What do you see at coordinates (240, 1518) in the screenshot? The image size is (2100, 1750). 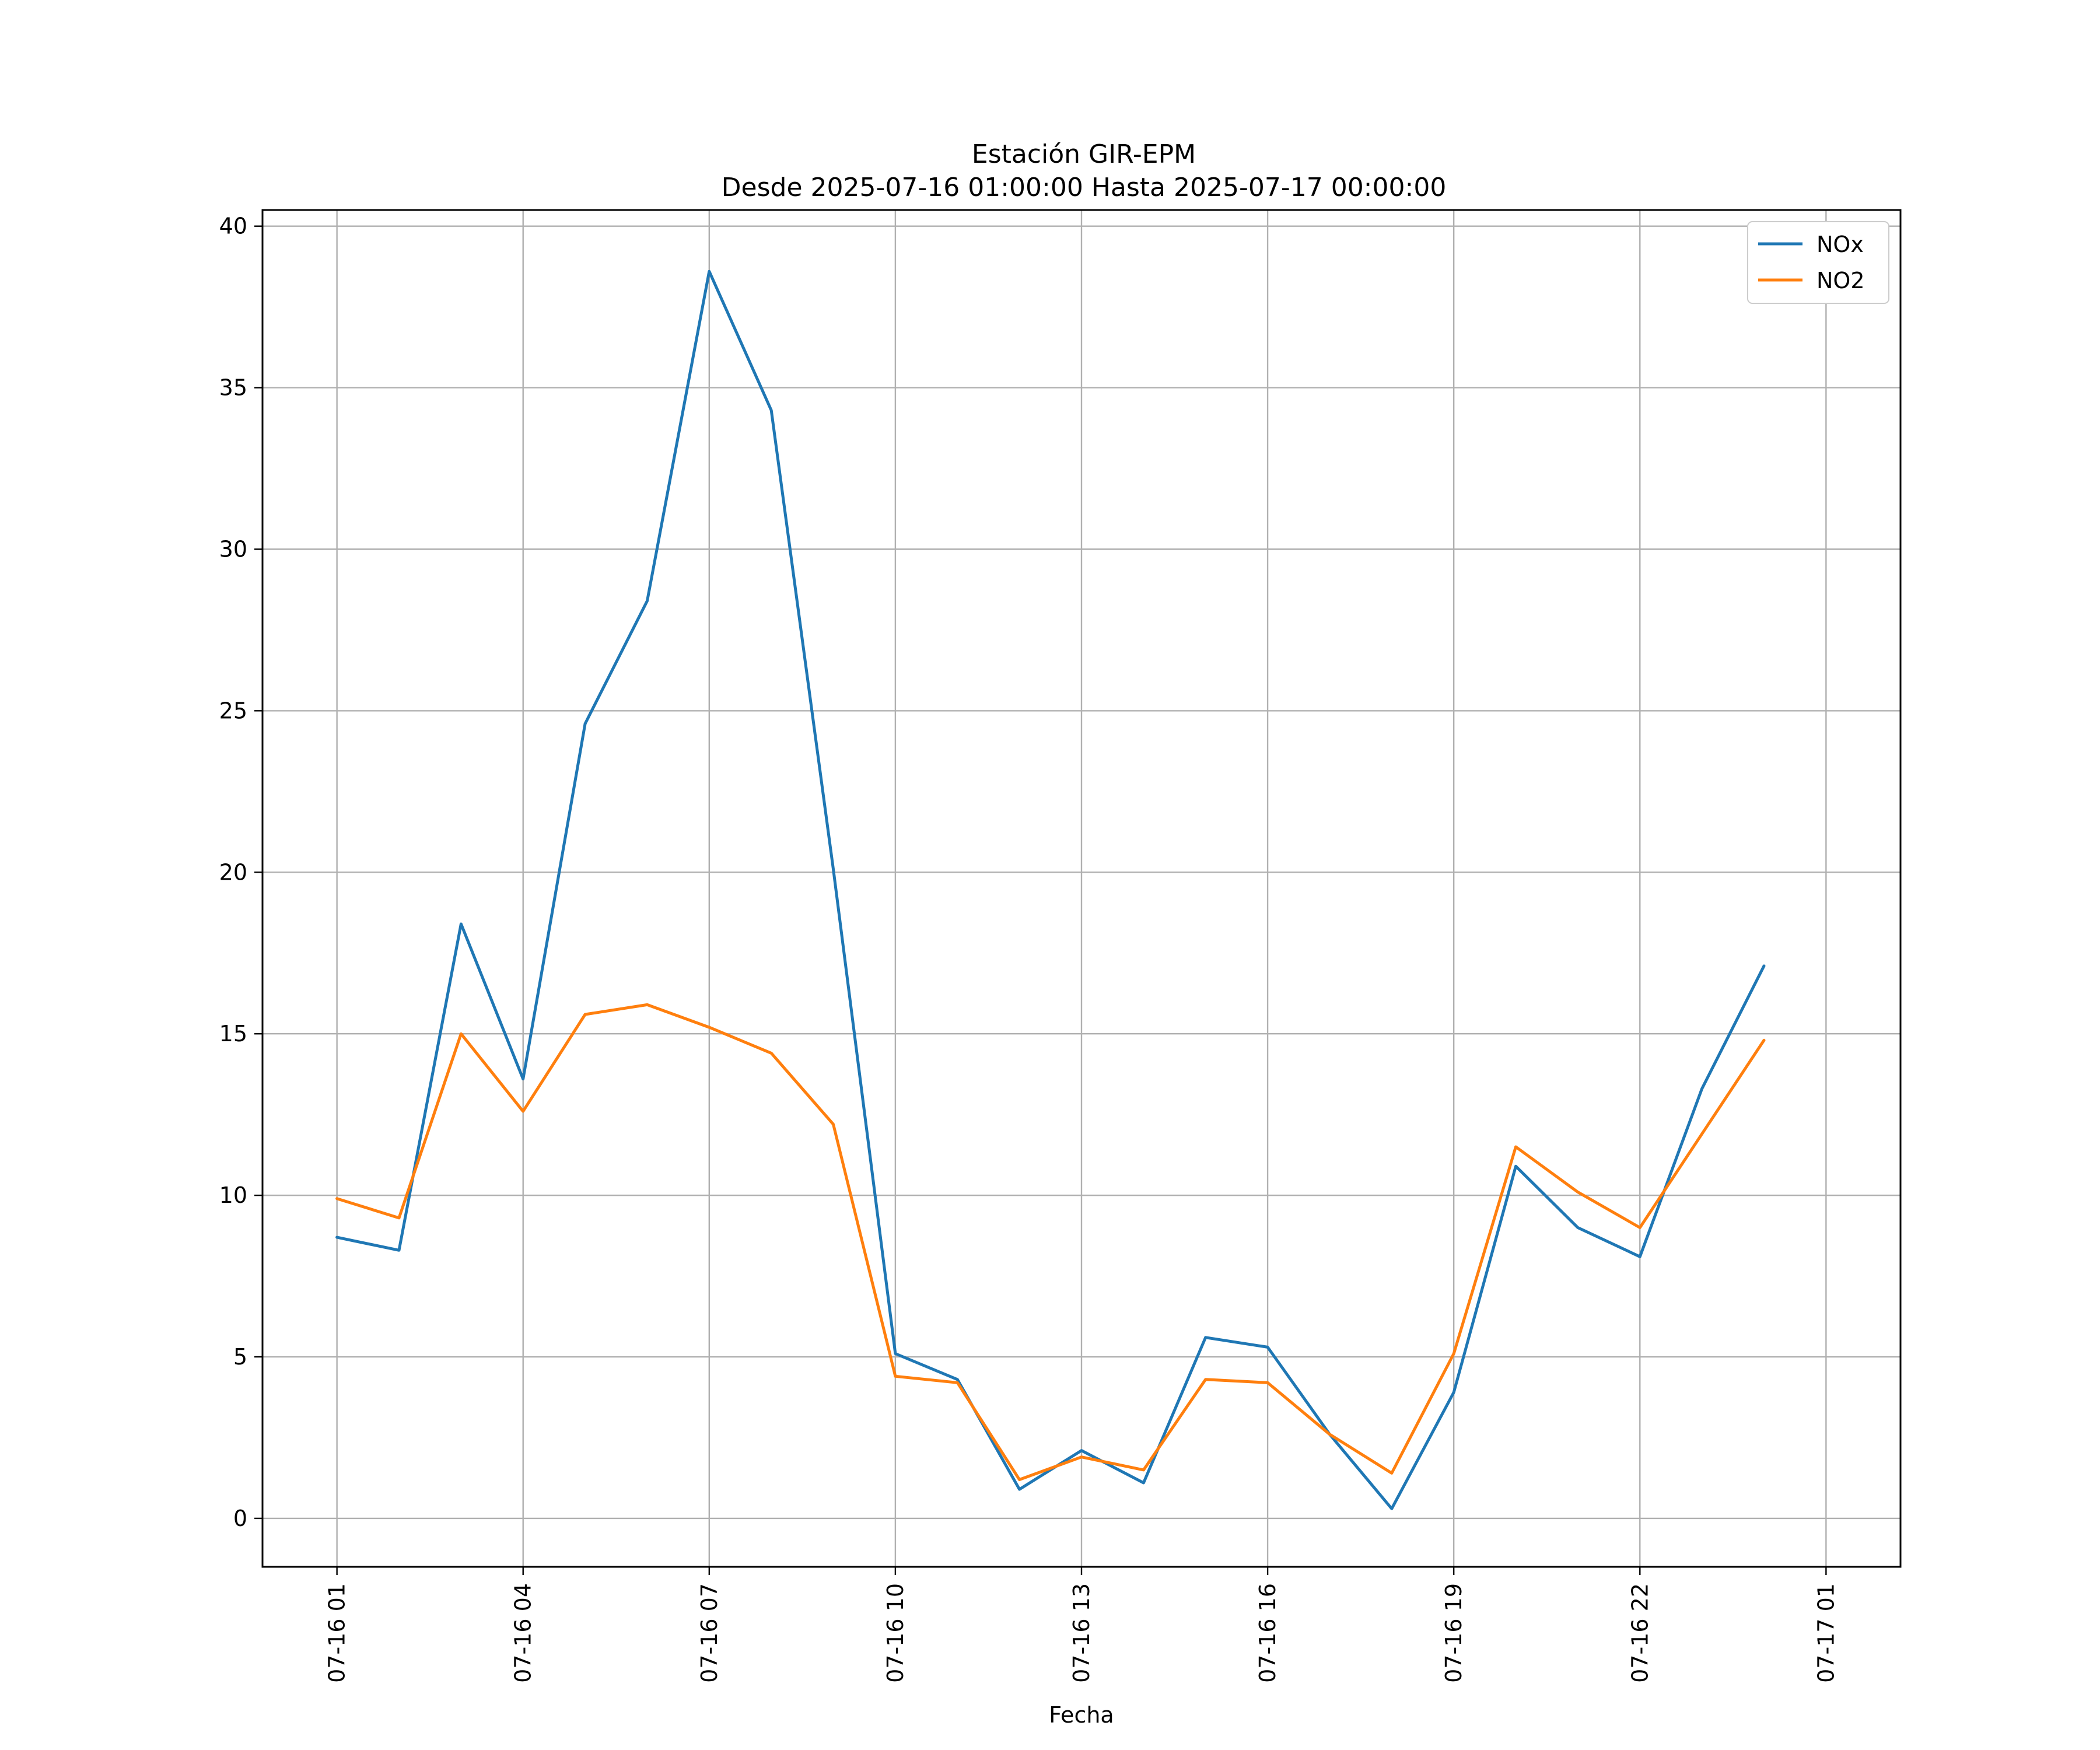 I see `y-tick-label: 0` at bounding box center [240, 1518].